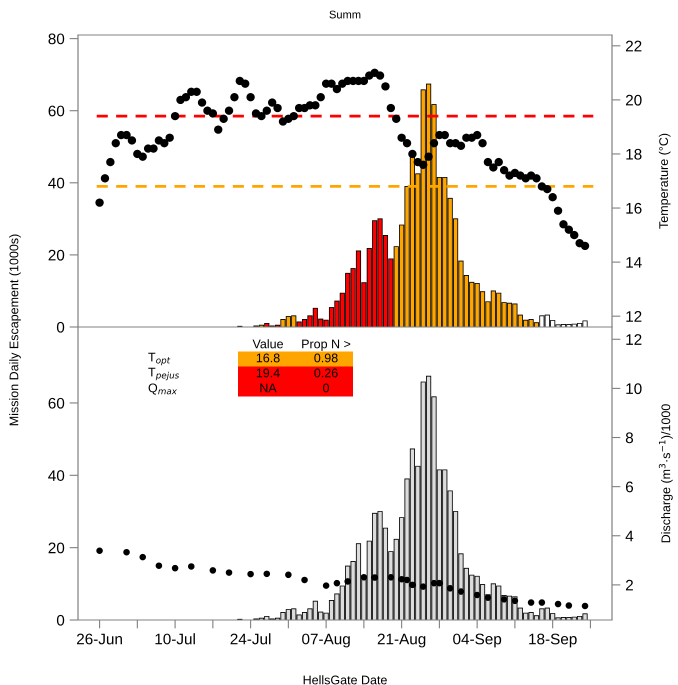  Describe the element at coordinates (326, 373) in the screenshot. I see `annotation: 0.26` at that location.